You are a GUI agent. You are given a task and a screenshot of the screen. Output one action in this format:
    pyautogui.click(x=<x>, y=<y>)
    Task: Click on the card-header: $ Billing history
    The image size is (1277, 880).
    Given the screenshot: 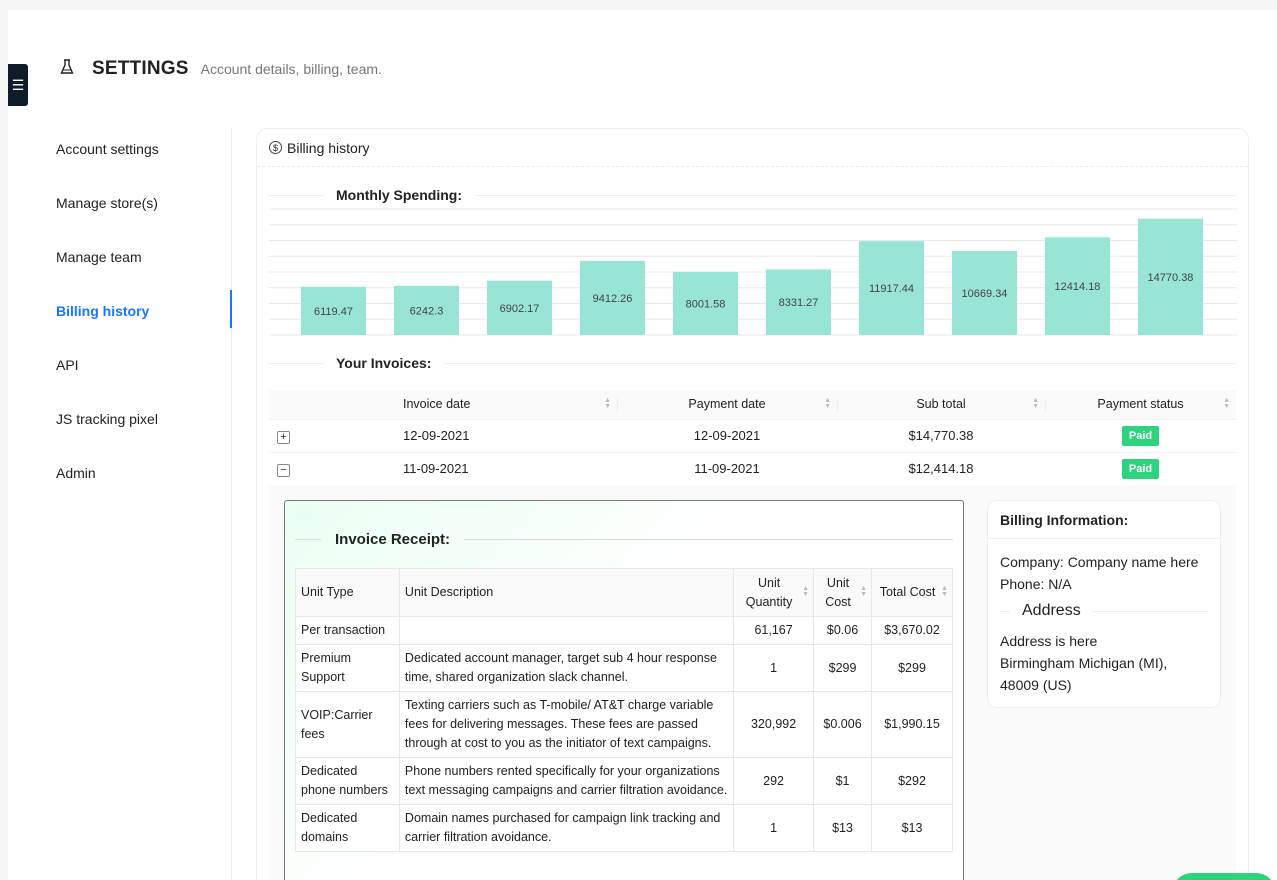 What is the action you would take?
    pyautogui.click(x=752, y=148)
    